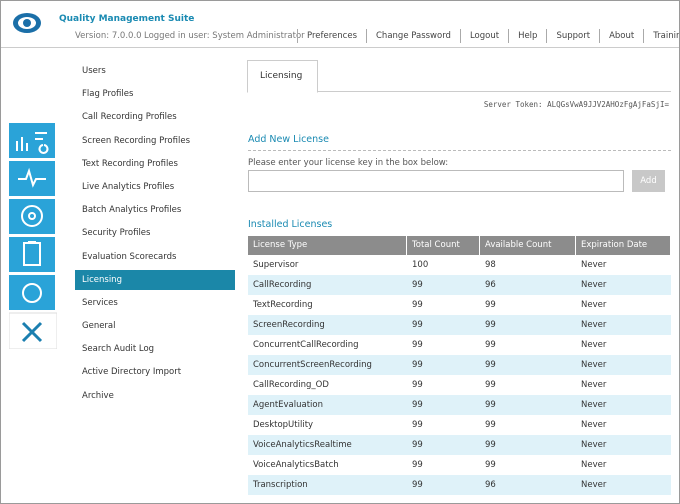 Image resolution: width=680 pixels, height=504 pixels. I want to click on menu-item: Services, so click(100, 302).